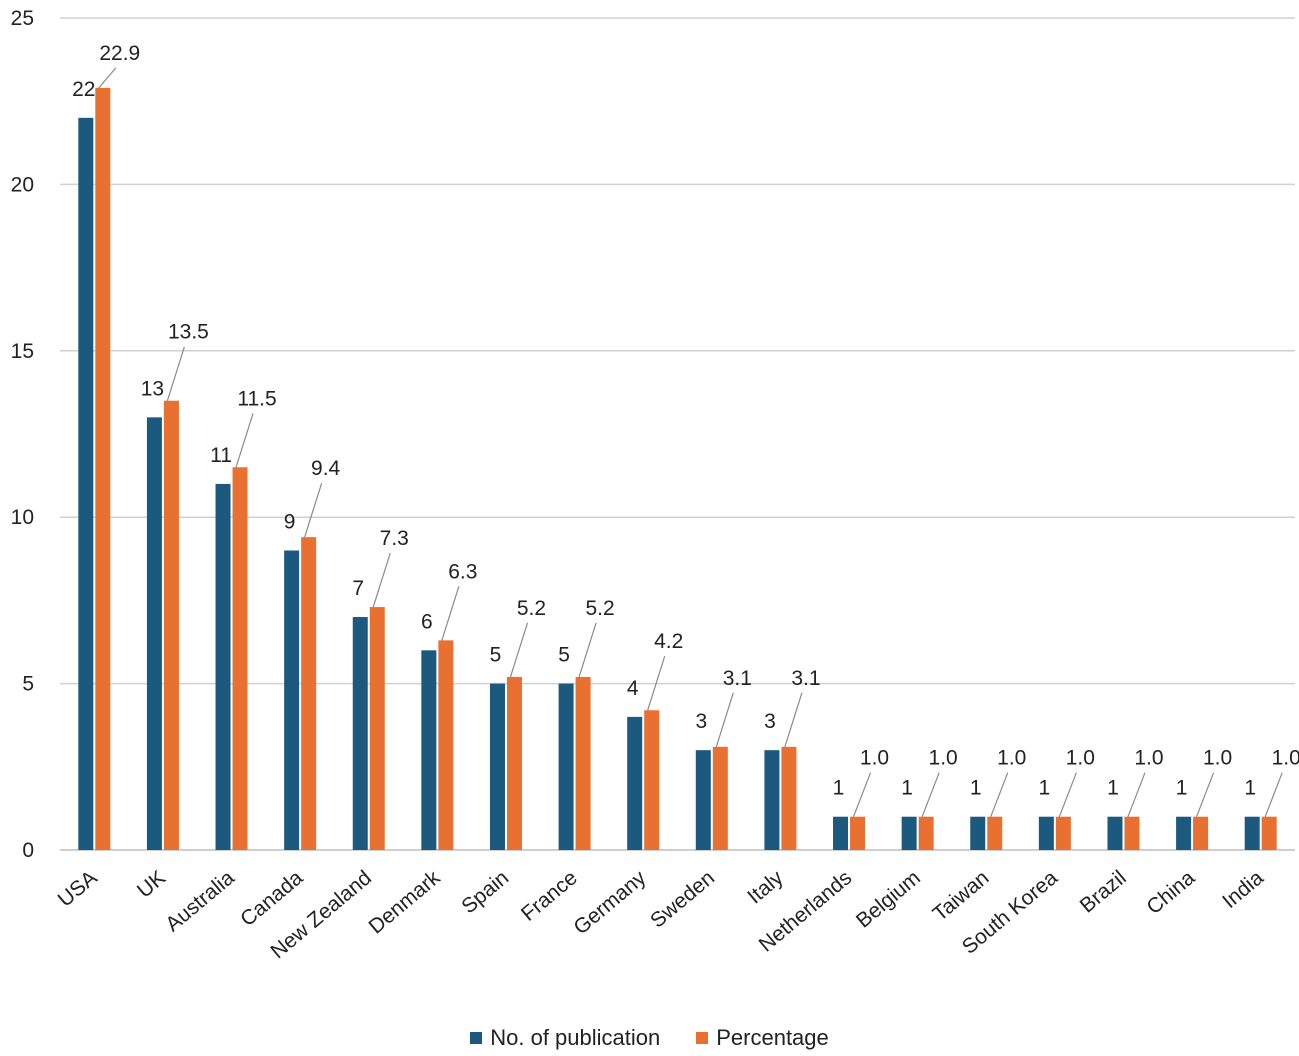 The width and height of the screenshot is (1299, 1056). What do you see at coordinates (765, 887) in the screenshot?
I see `x-tick-label: Italy` at bounding box center [765, 887].